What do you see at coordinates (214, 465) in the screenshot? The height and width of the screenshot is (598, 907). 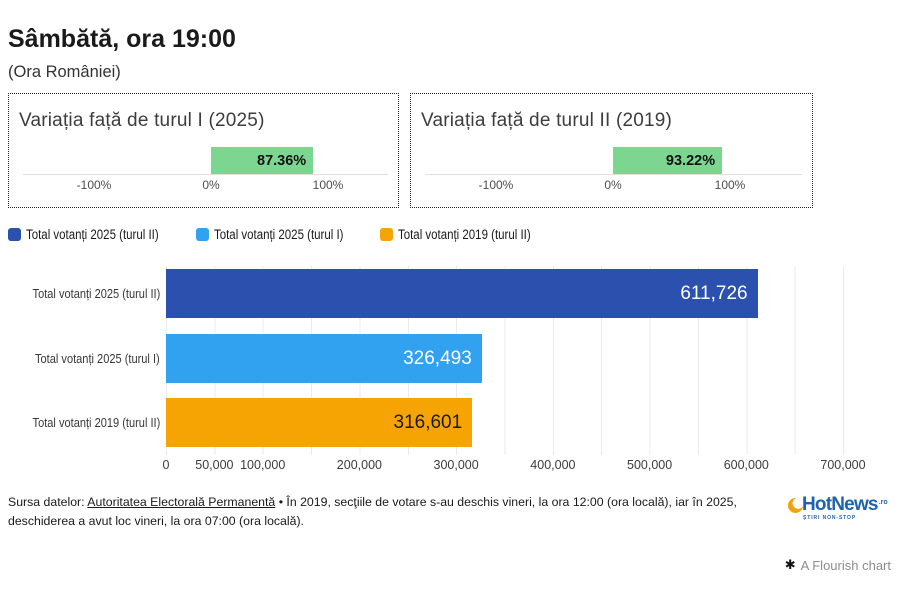 I see `x-axis-tick: 50,000` at bounding box center [214, 465].